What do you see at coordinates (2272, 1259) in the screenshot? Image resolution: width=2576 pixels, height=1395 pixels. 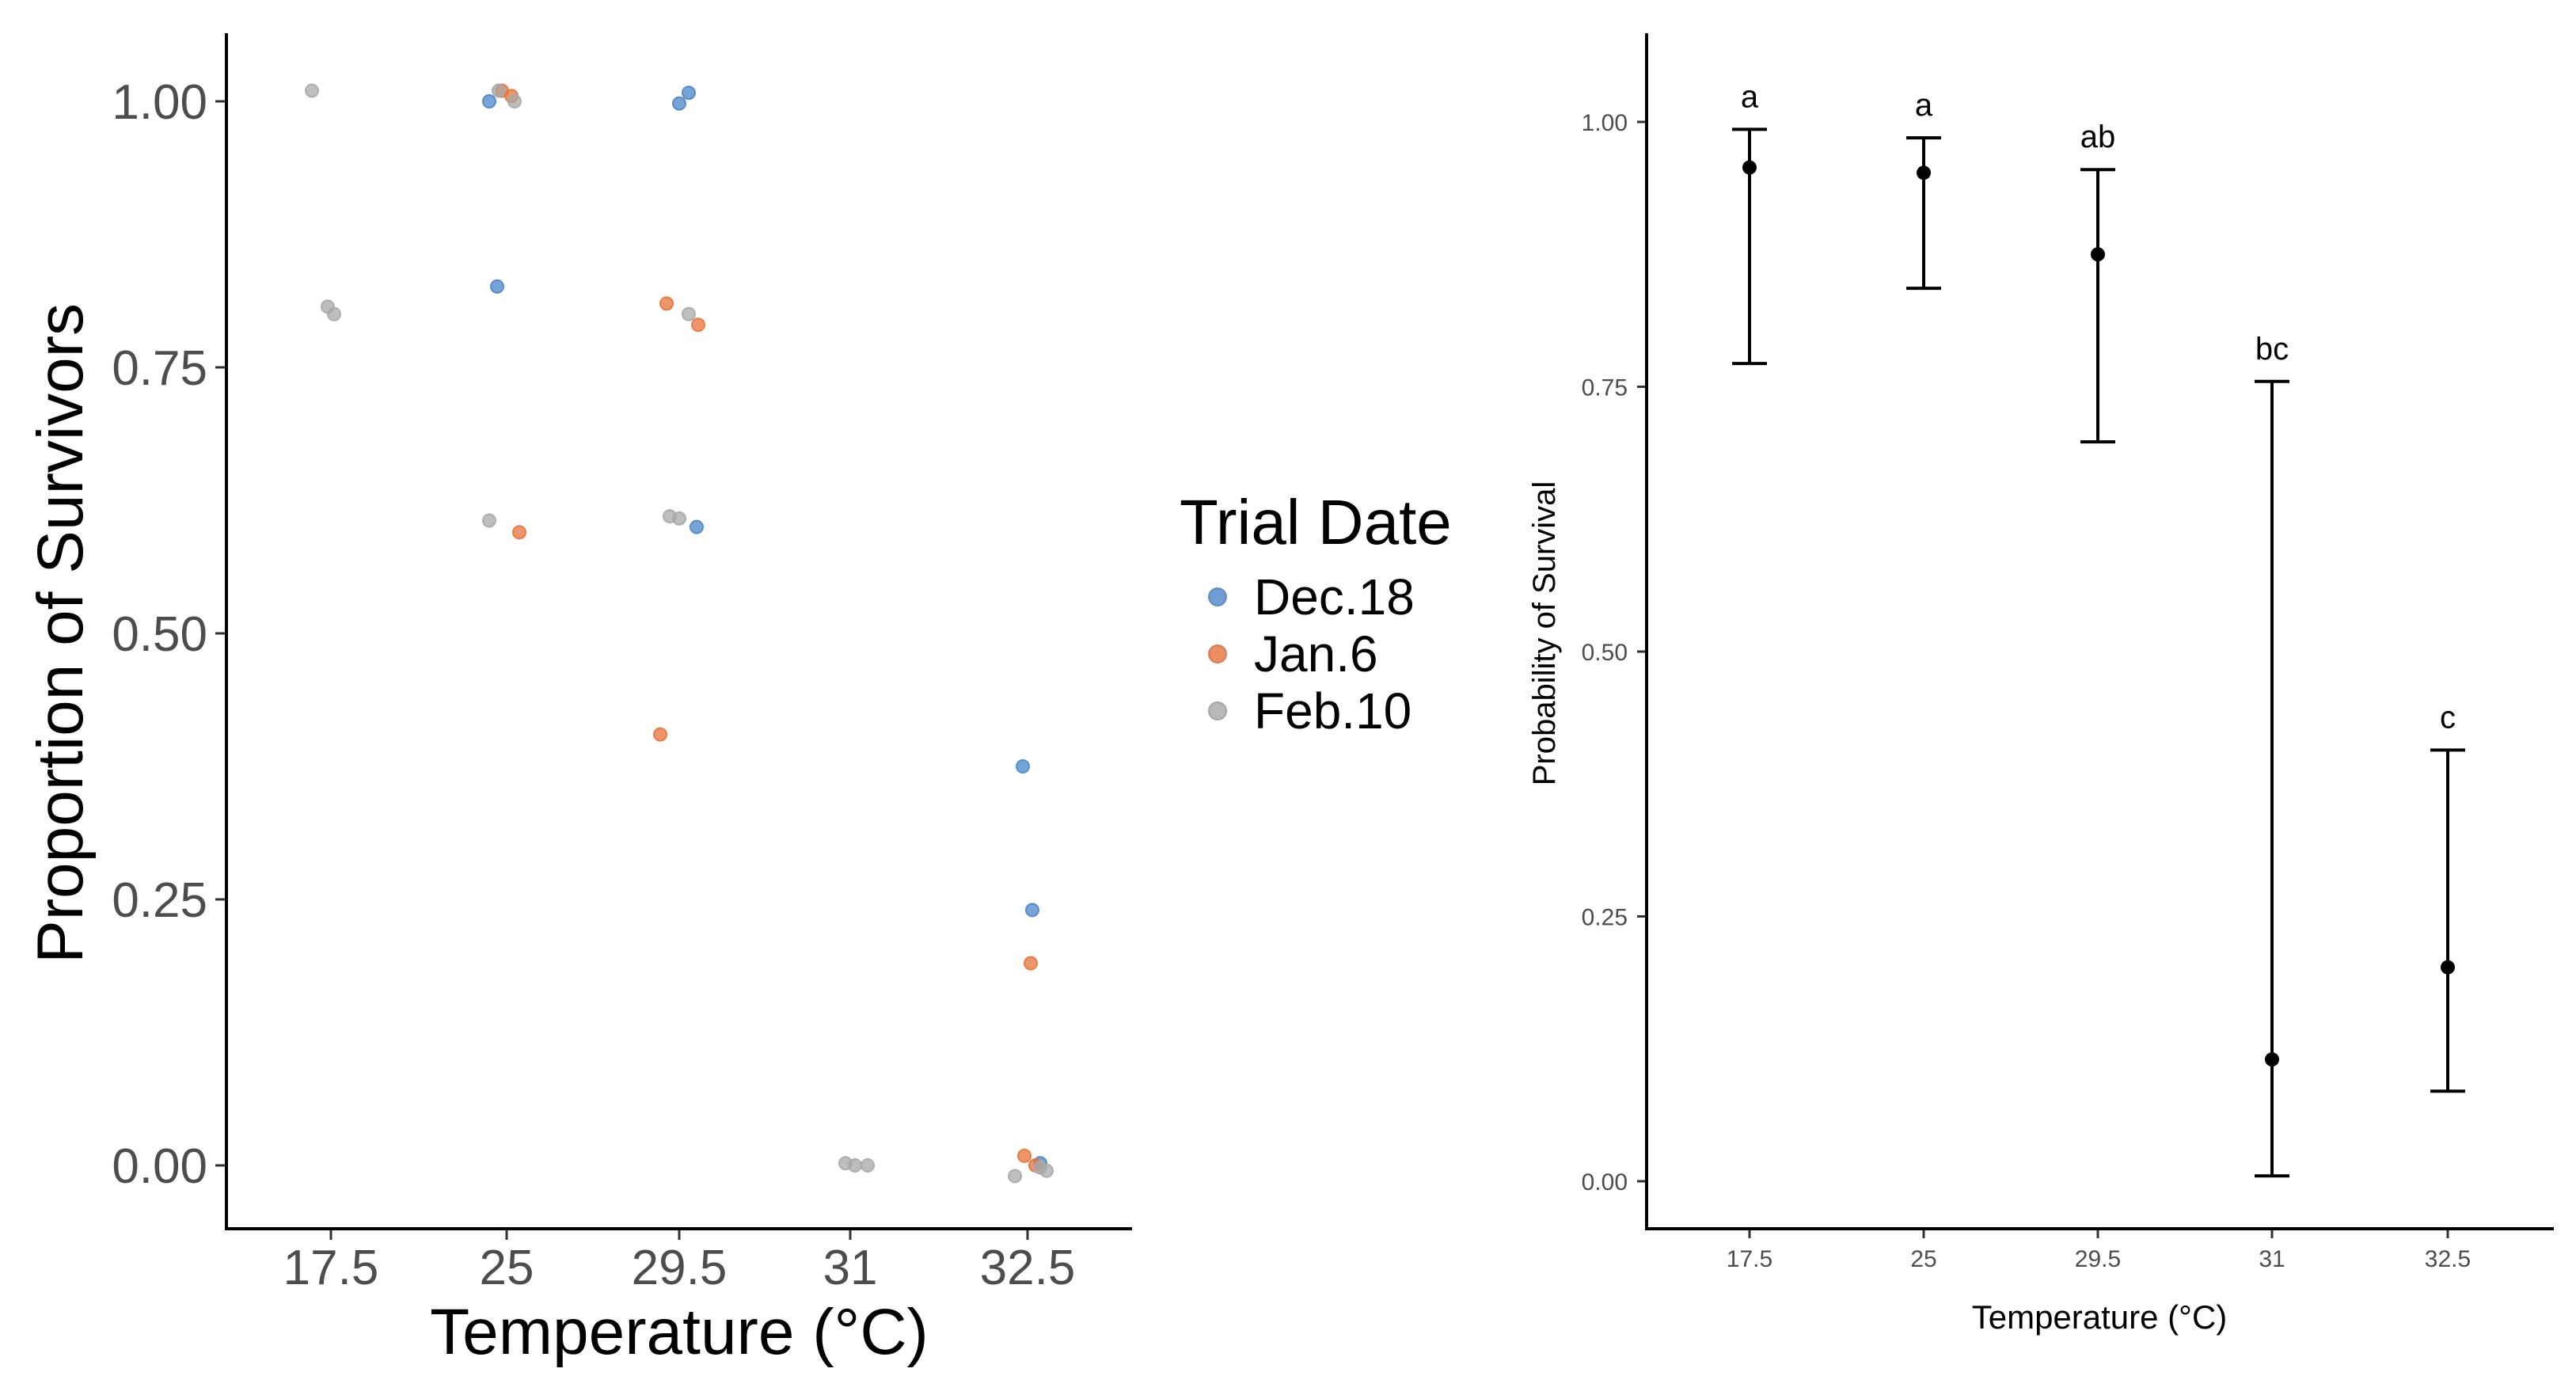 I see `right-x-tick-label: 31` at bounding box center [2272, 1259].